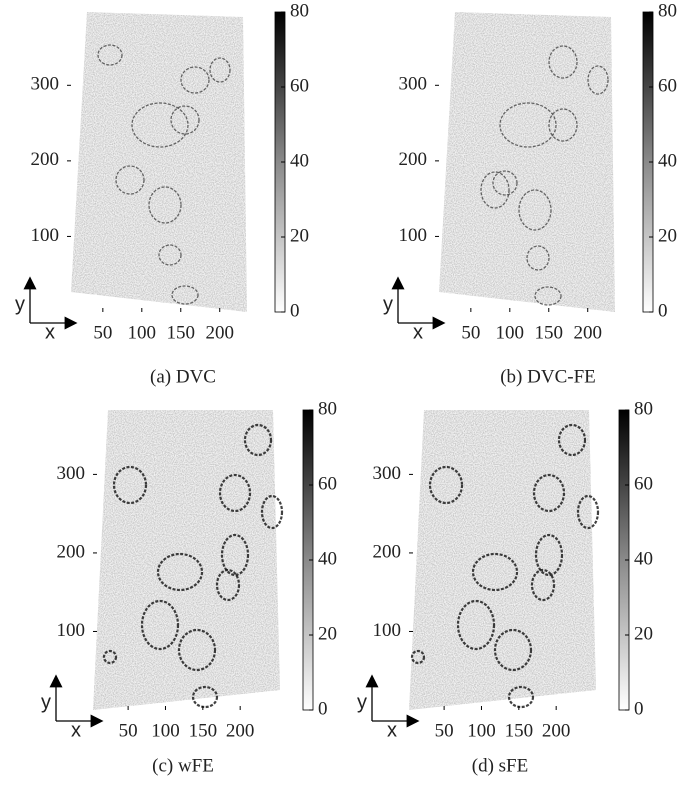 The width and height of the screenshot is (681, 797). What do you see at coordinates (548, 376) in the screenshot?
I see `caption: (b) DVC-FE` at bounding box center [548, 376].